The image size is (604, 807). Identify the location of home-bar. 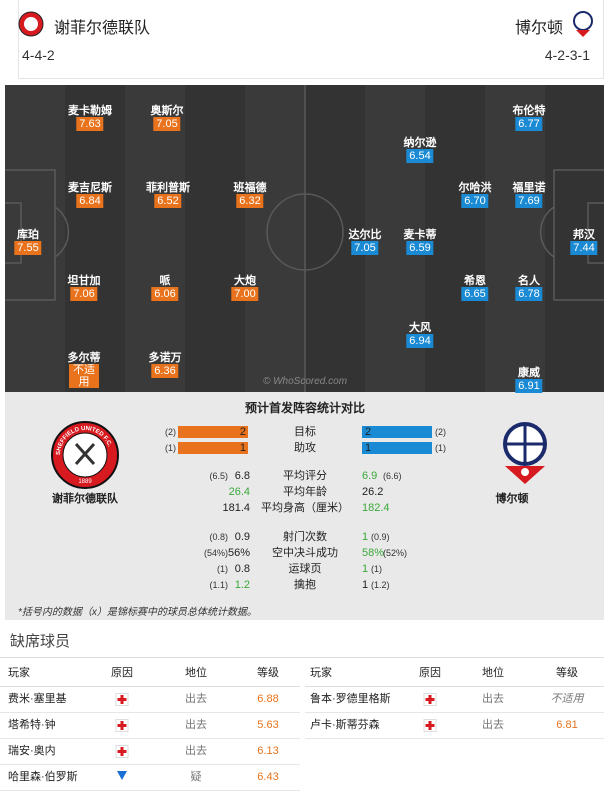
(213, 448).